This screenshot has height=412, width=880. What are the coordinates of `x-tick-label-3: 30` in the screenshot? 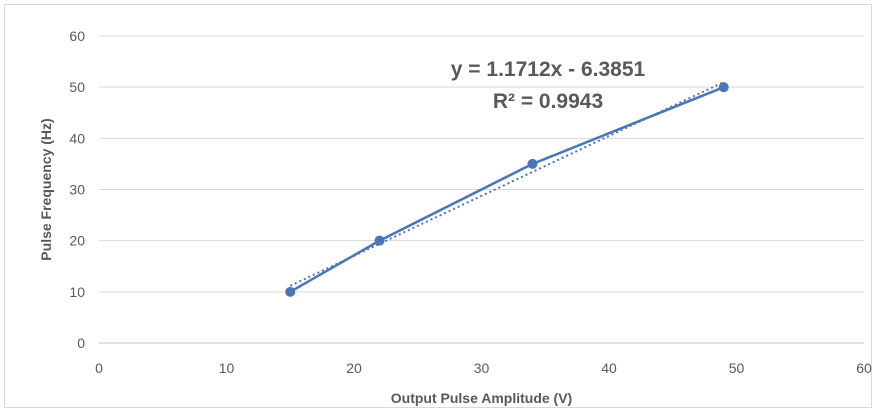 It's located at (482, 368).